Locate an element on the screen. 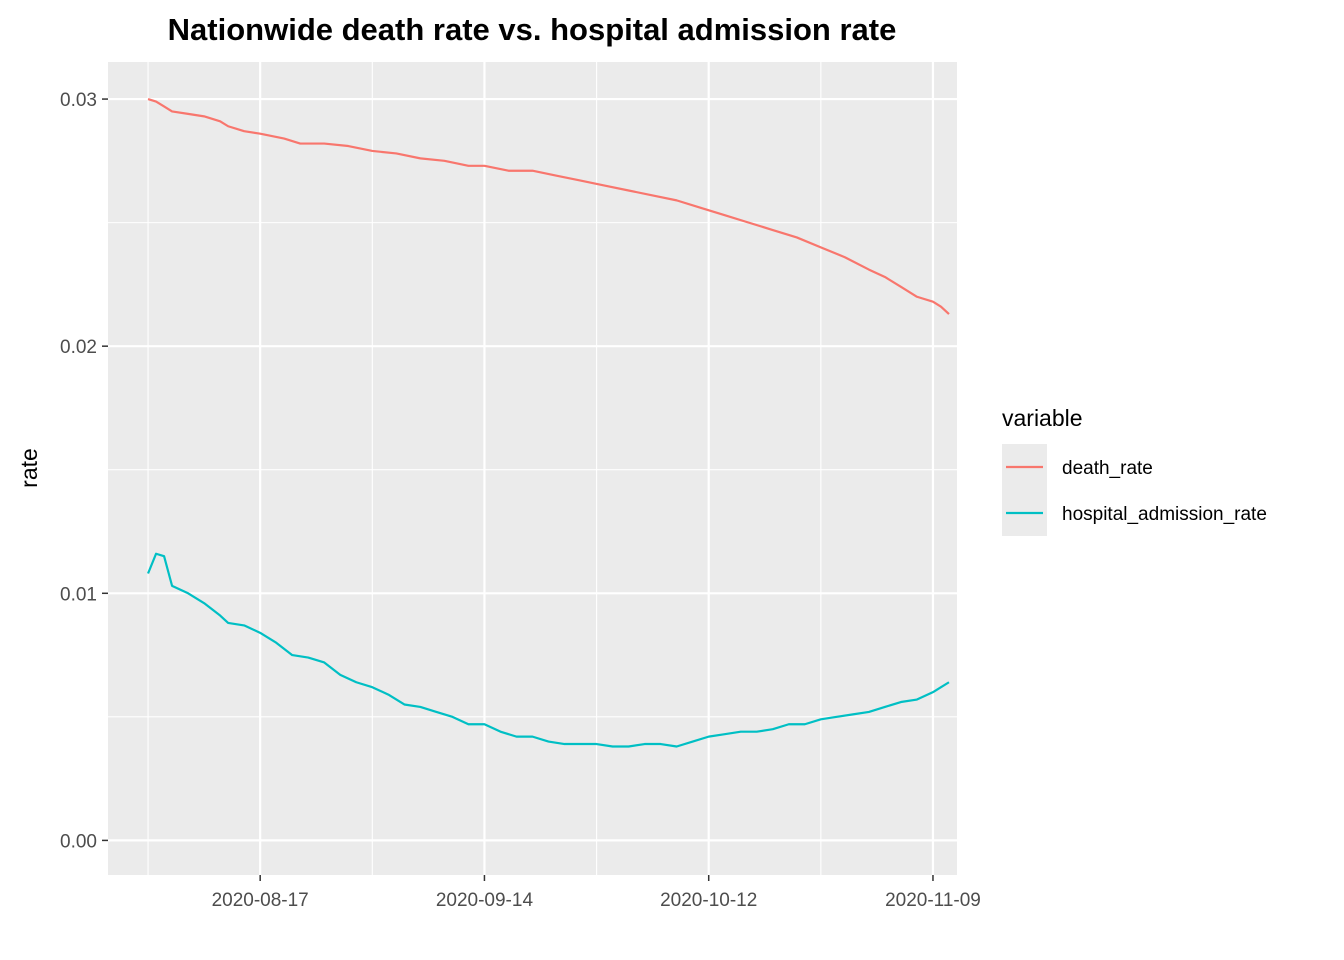 This screenshot has width=1344, height=960. x-tick-label: 2020-10-12 is located at coordinates (708, 900).